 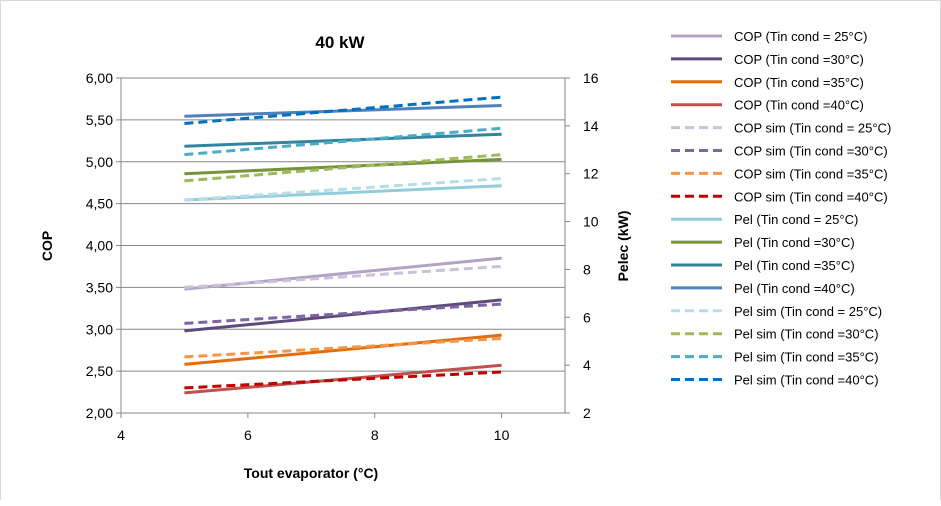 I want to click on y2-tick-label: 2, so click(x=587, y=413).